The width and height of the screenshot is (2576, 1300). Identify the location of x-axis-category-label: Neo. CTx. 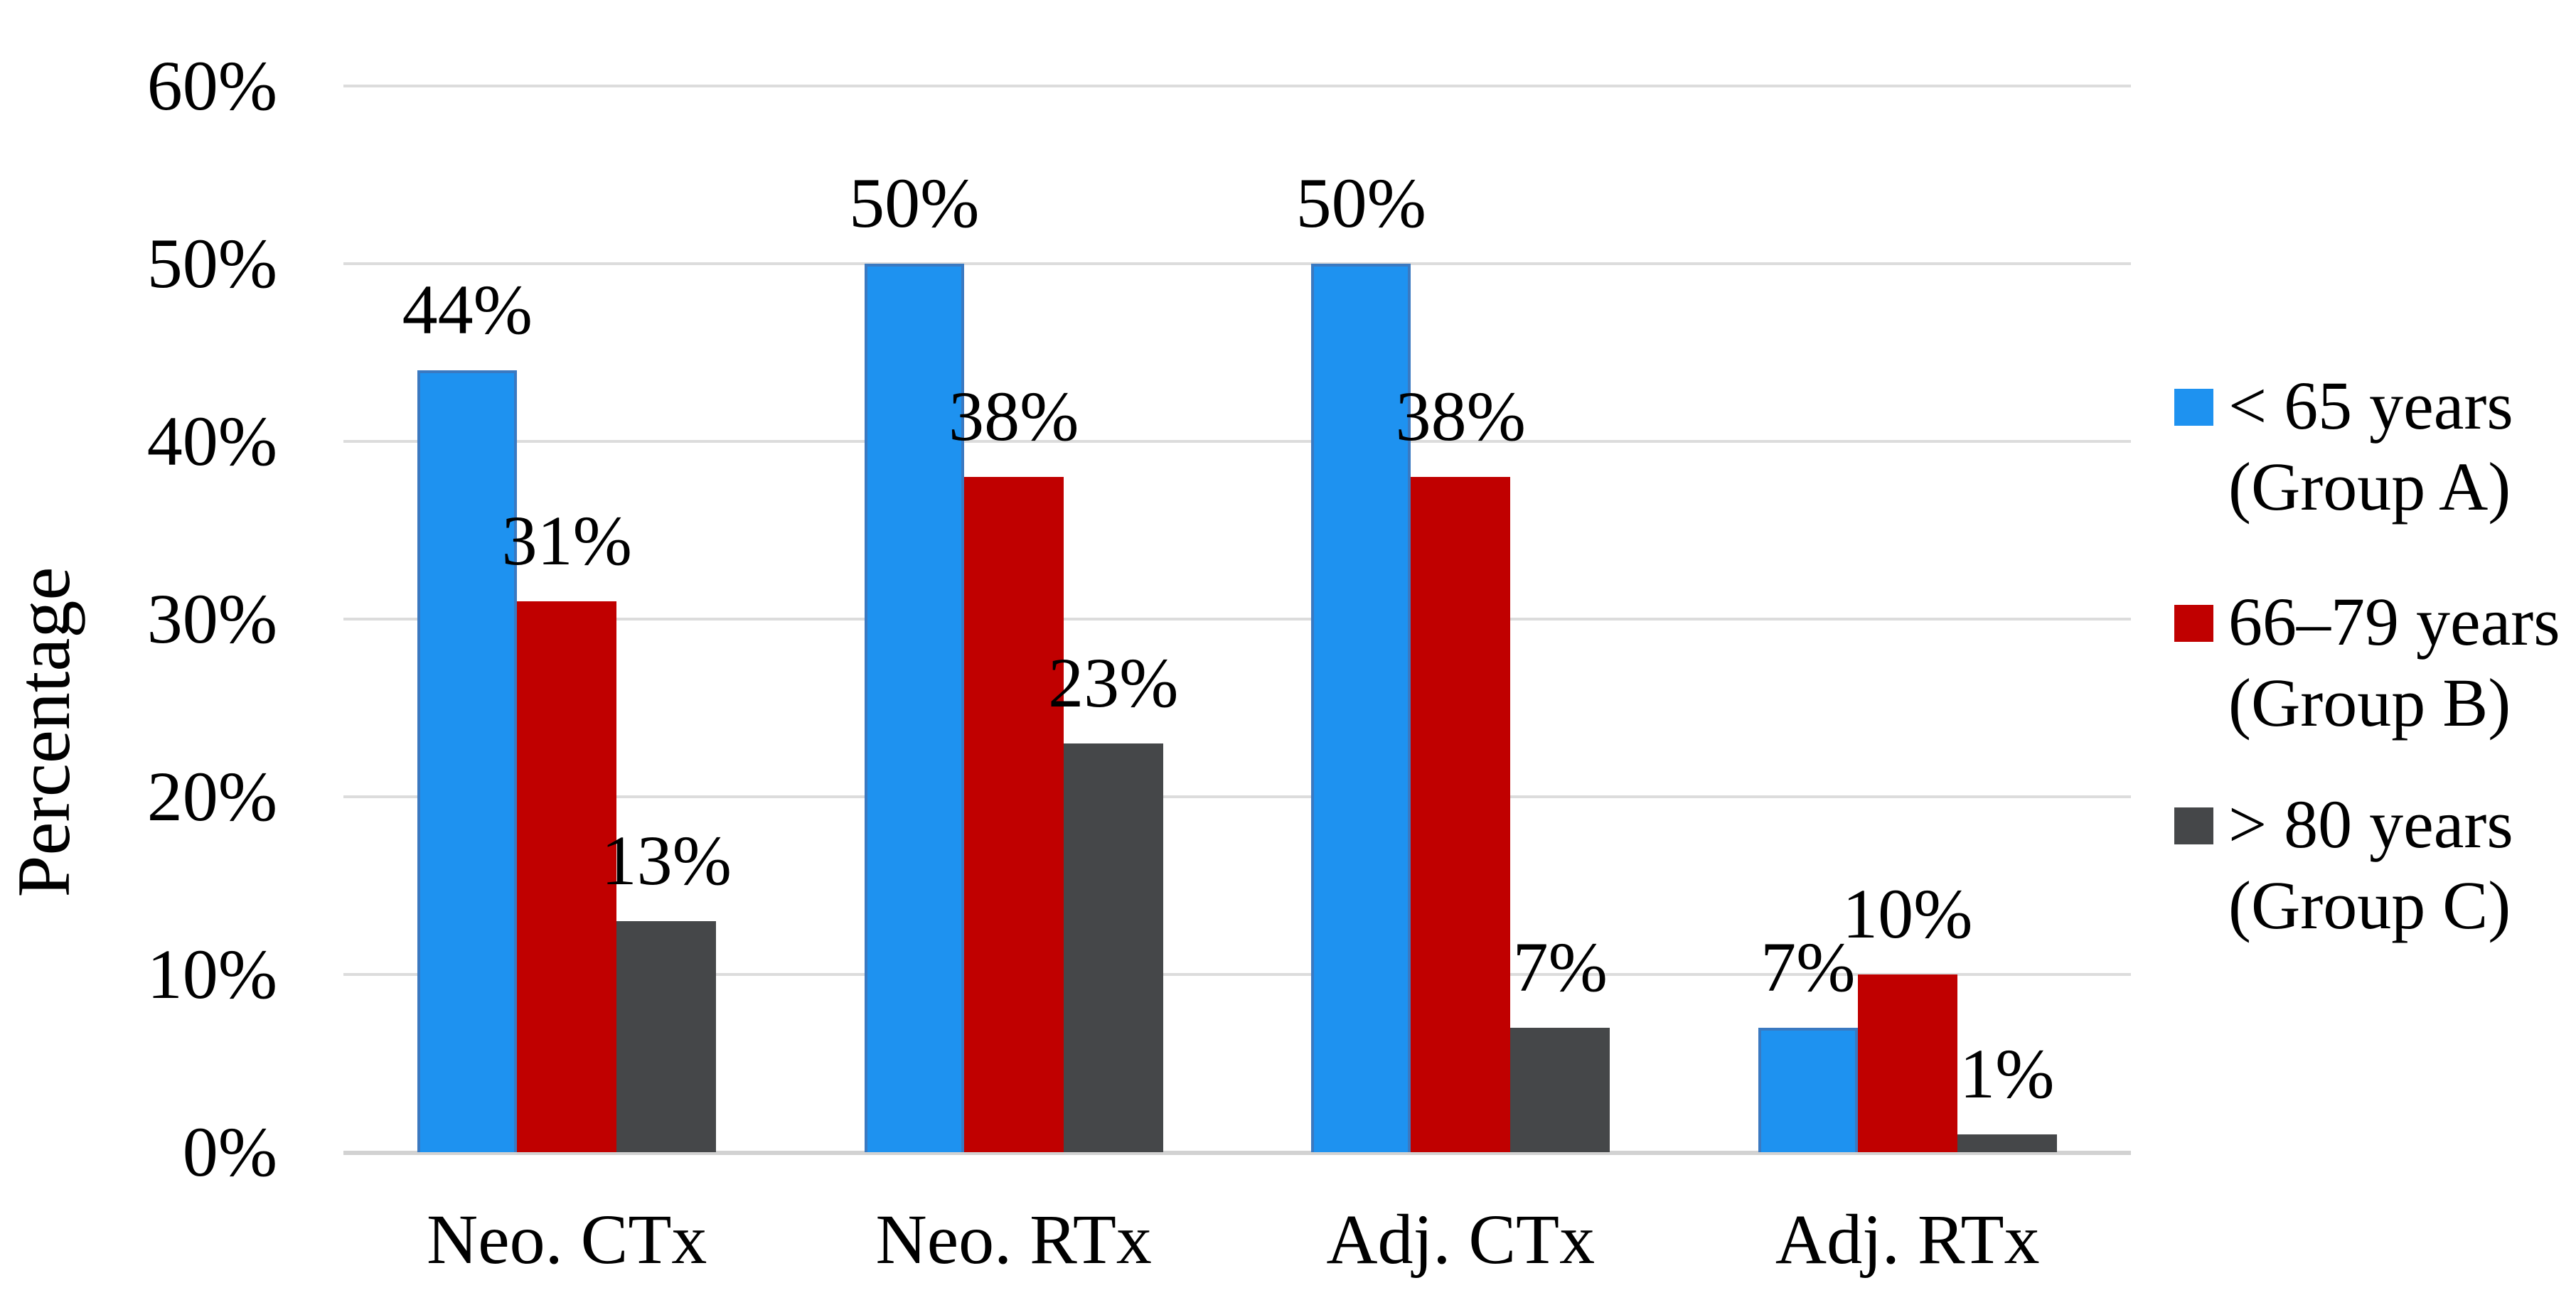
(567, 1239).